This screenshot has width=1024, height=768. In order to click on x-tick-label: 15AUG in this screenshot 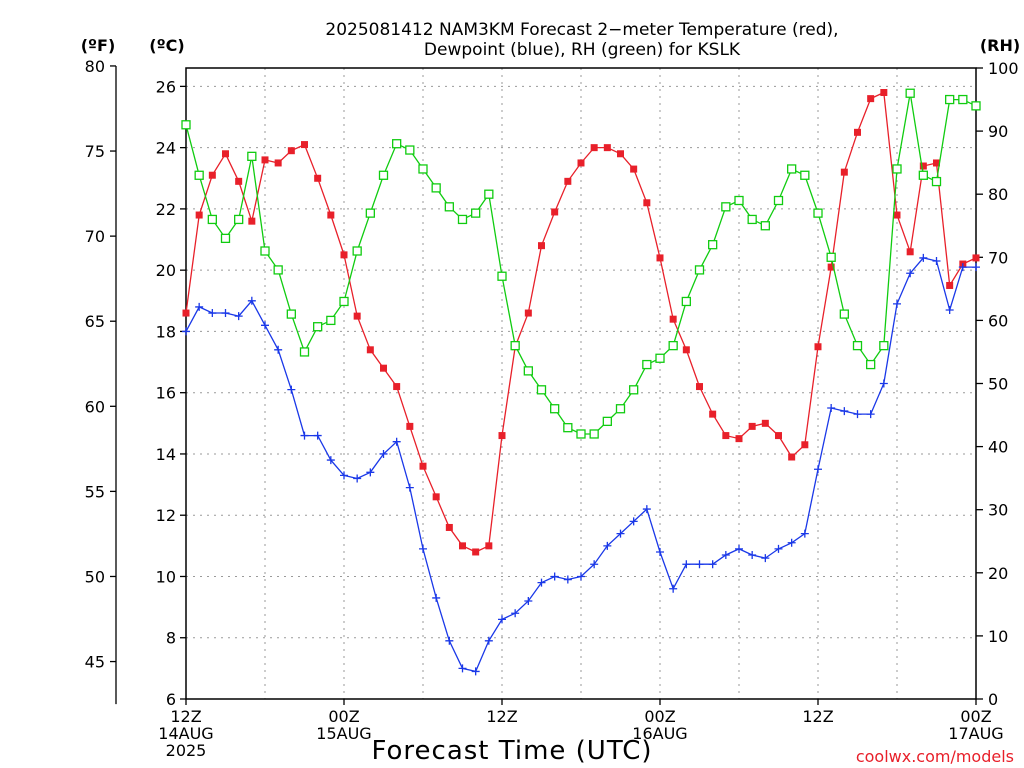, I will do `click(343, 733)`.